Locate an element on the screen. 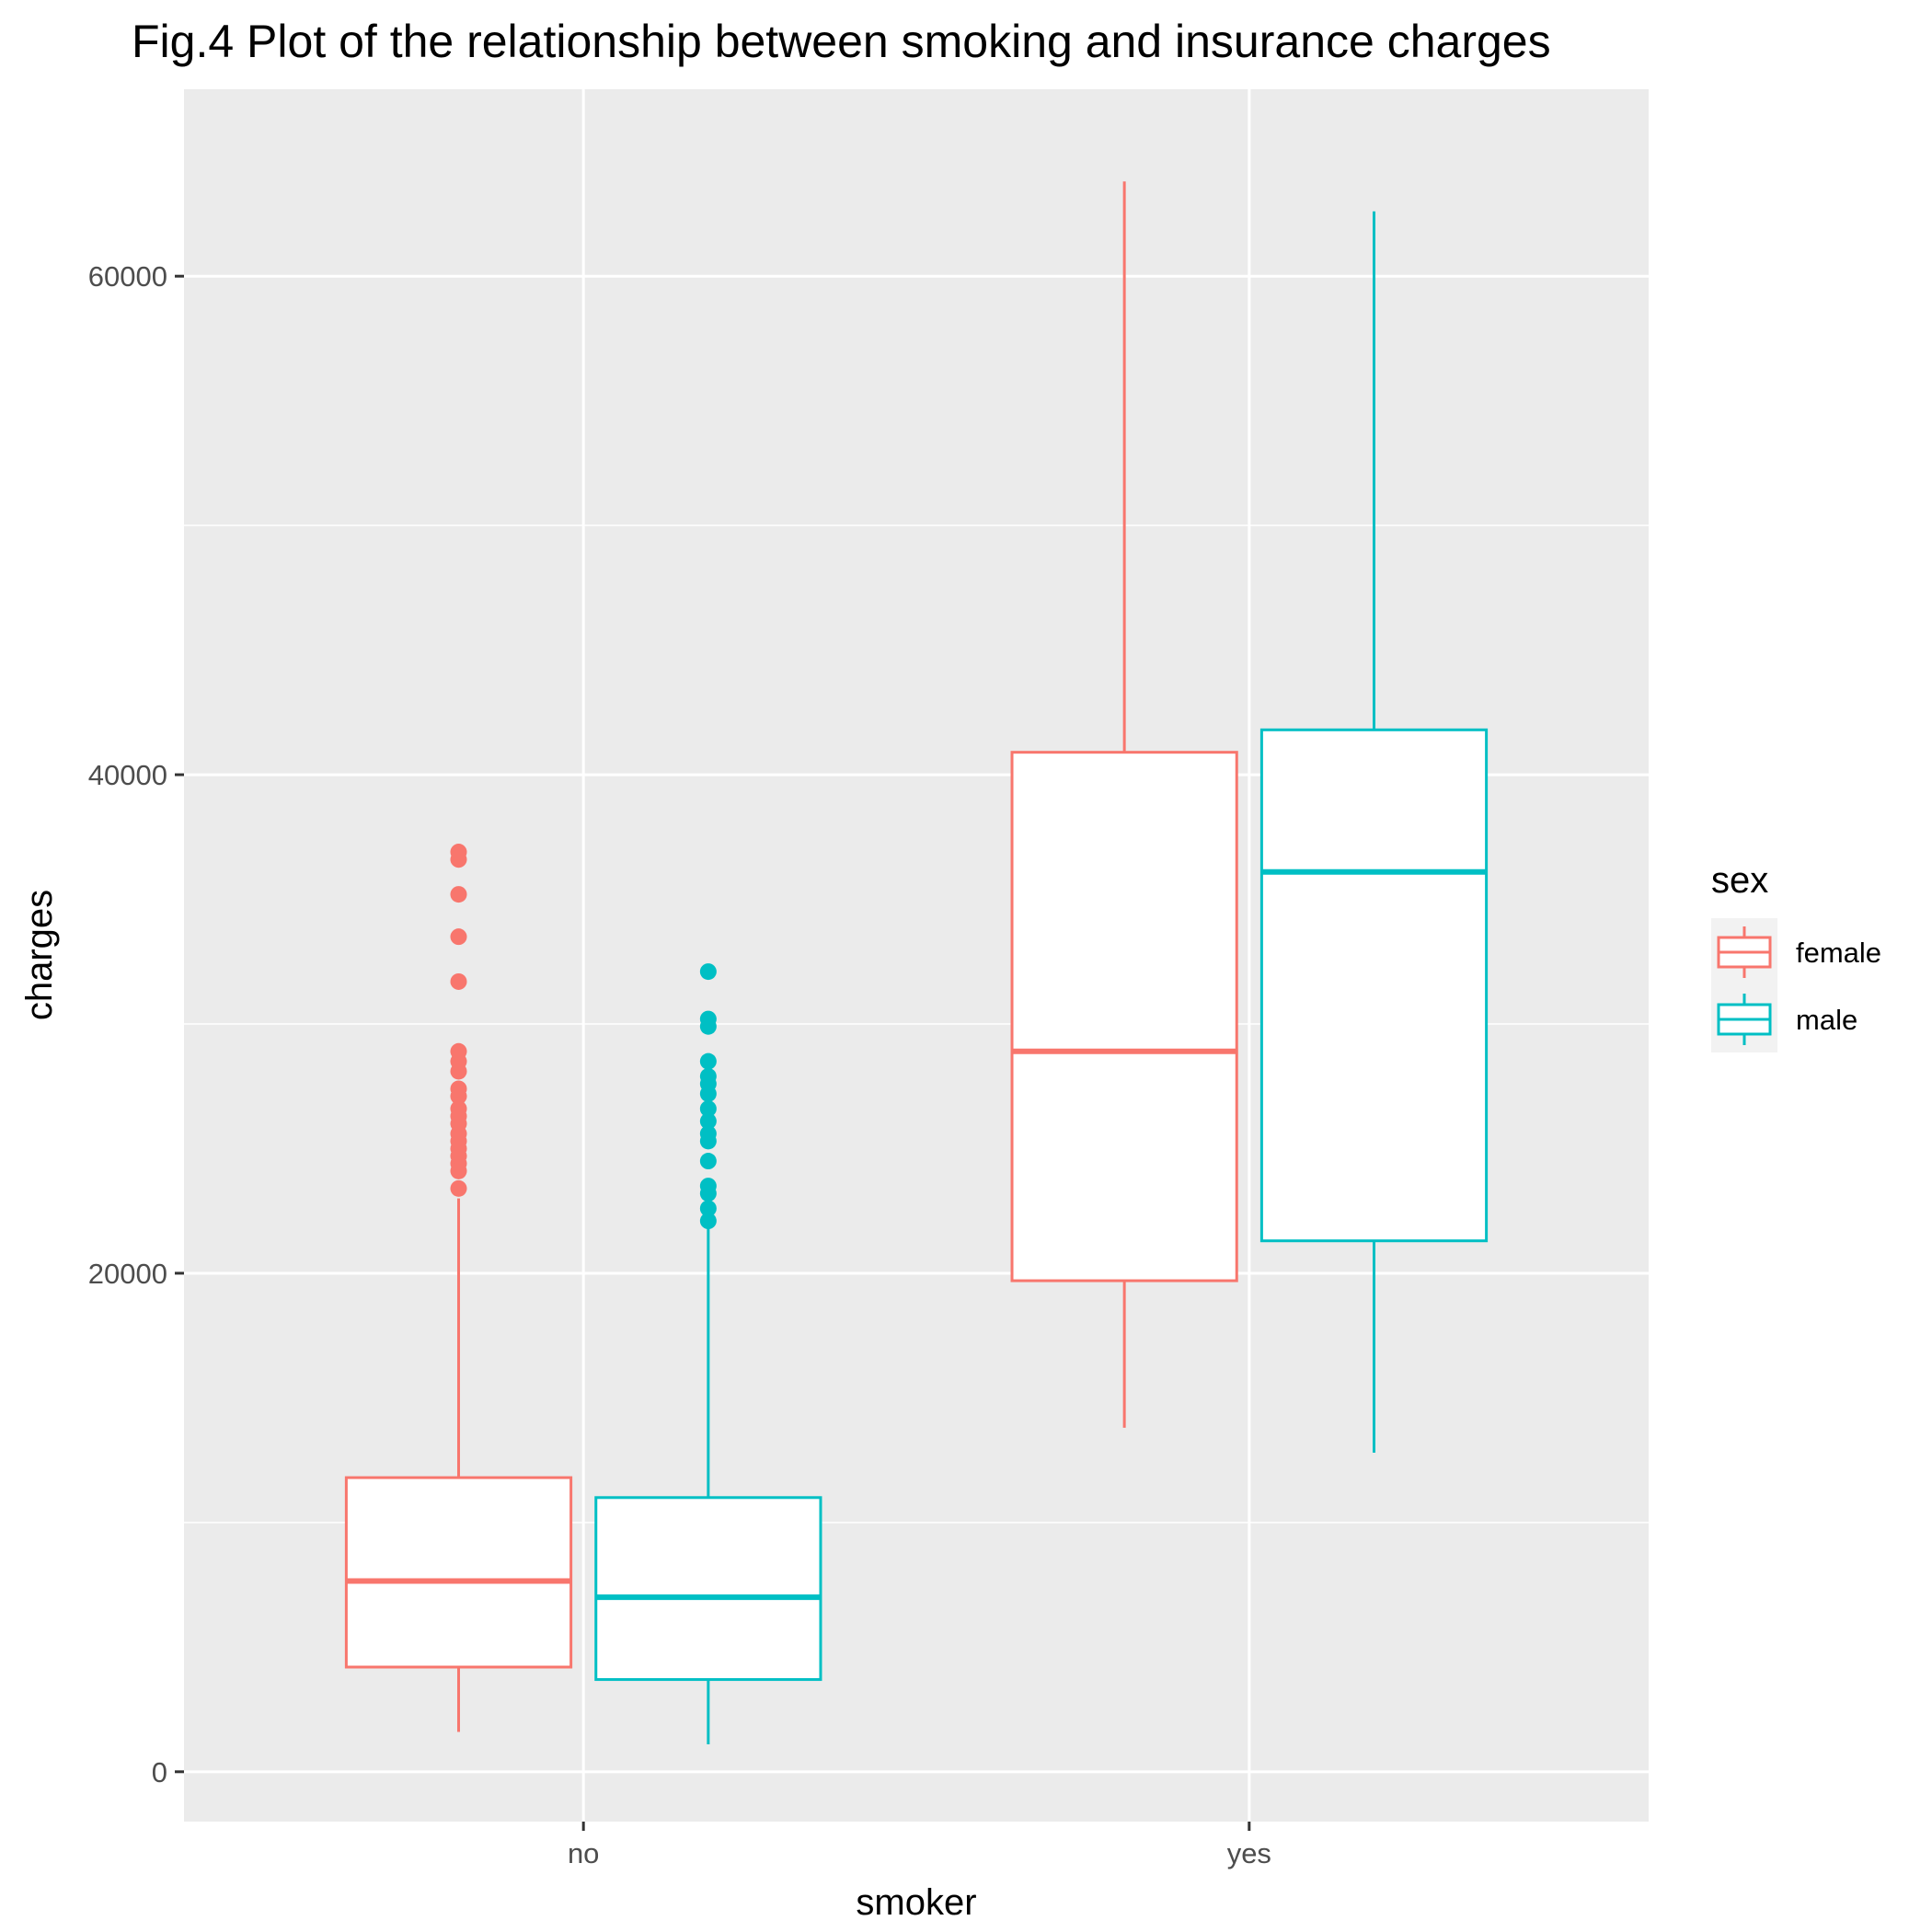 This screenshot has height=1932, width=1932. y-tick-label: 0 is located at coordinates (159, 1772).